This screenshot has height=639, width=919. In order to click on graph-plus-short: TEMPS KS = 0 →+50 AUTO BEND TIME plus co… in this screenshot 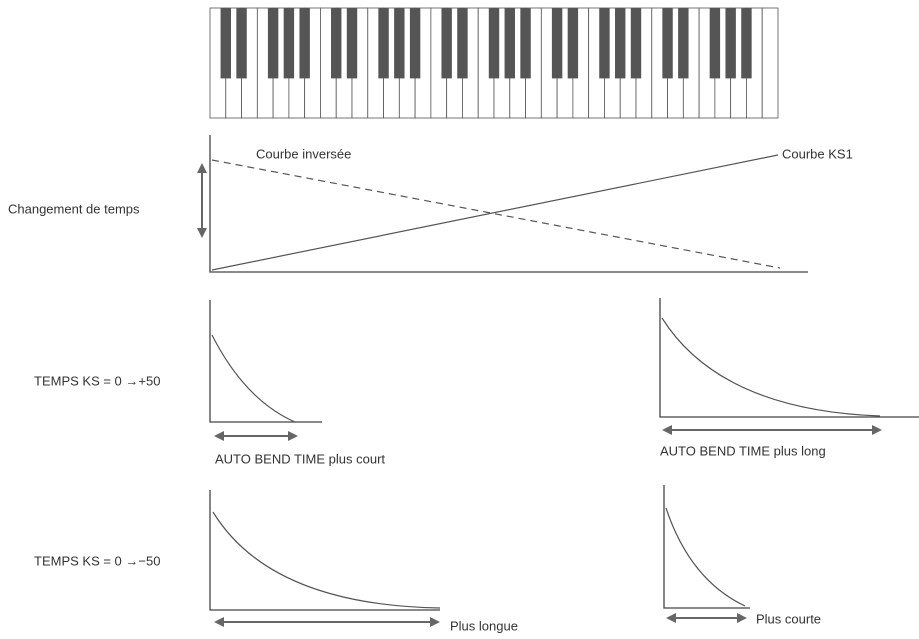, I will do `click(209, 383)`.